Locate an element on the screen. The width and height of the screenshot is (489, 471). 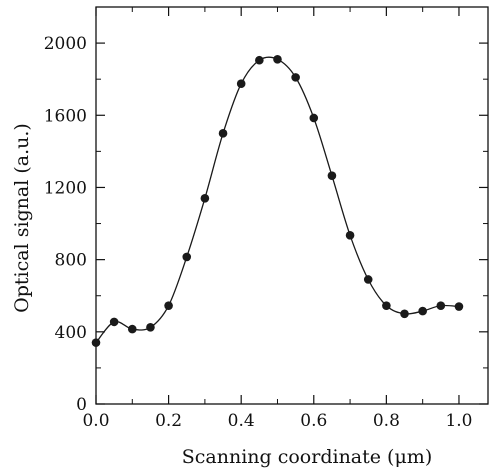
y-tick-label: 800 is located at coordinates (71, 261).